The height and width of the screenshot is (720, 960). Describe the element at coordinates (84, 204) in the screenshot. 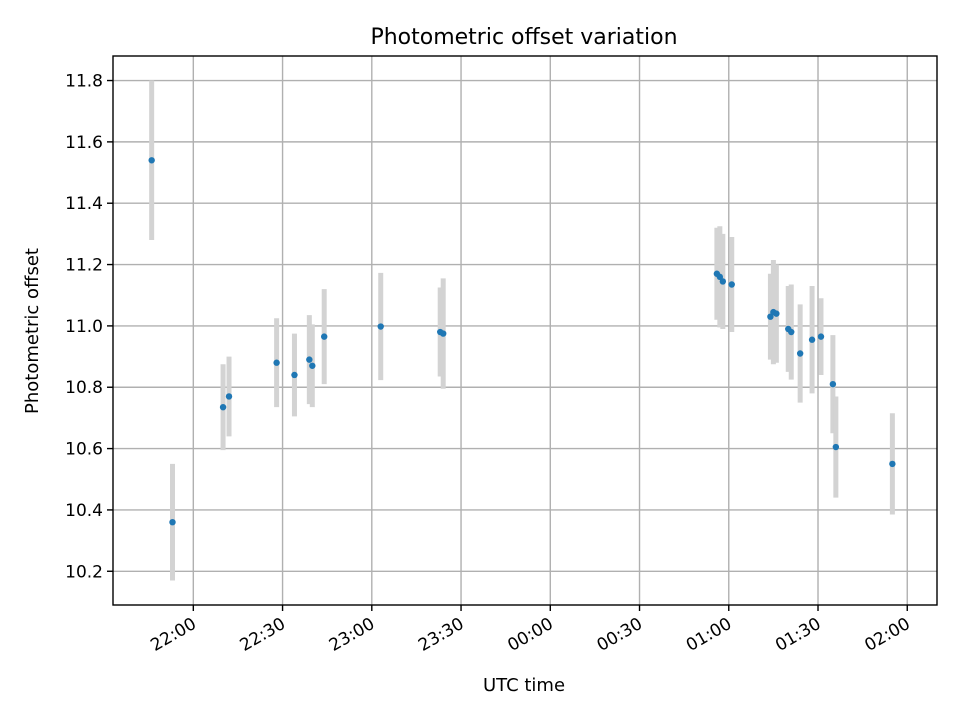

I see `y-tick-label: 11.4` at that location.